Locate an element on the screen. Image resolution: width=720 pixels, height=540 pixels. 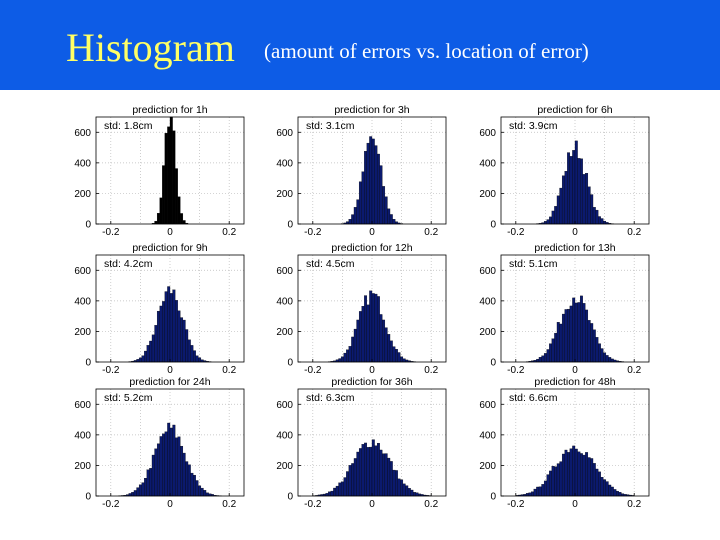
panel-title: prediction for 3h is located at coordinates (371, 110).